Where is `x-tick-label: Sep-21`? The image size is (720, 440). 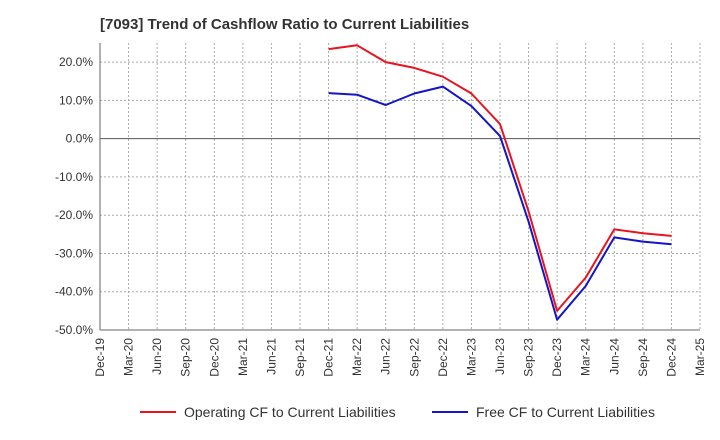 x-tick-label: Sep-21 is located at coordinates (300, 357).